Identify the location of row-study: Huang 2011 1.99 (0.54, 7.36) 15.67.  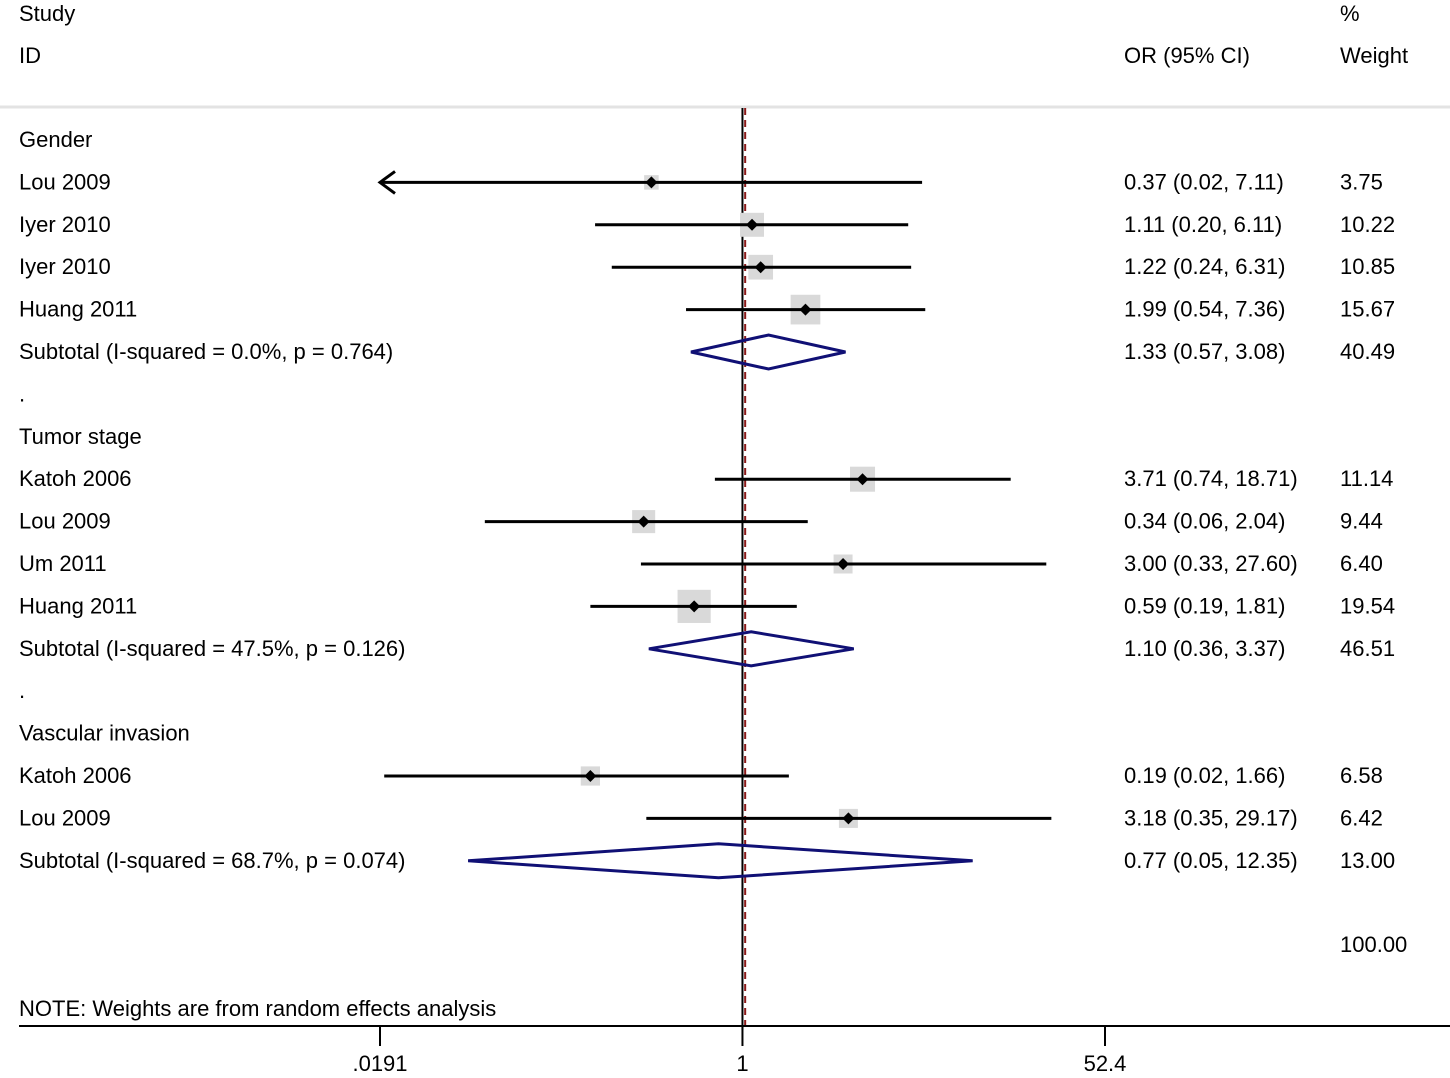
(707, 309).